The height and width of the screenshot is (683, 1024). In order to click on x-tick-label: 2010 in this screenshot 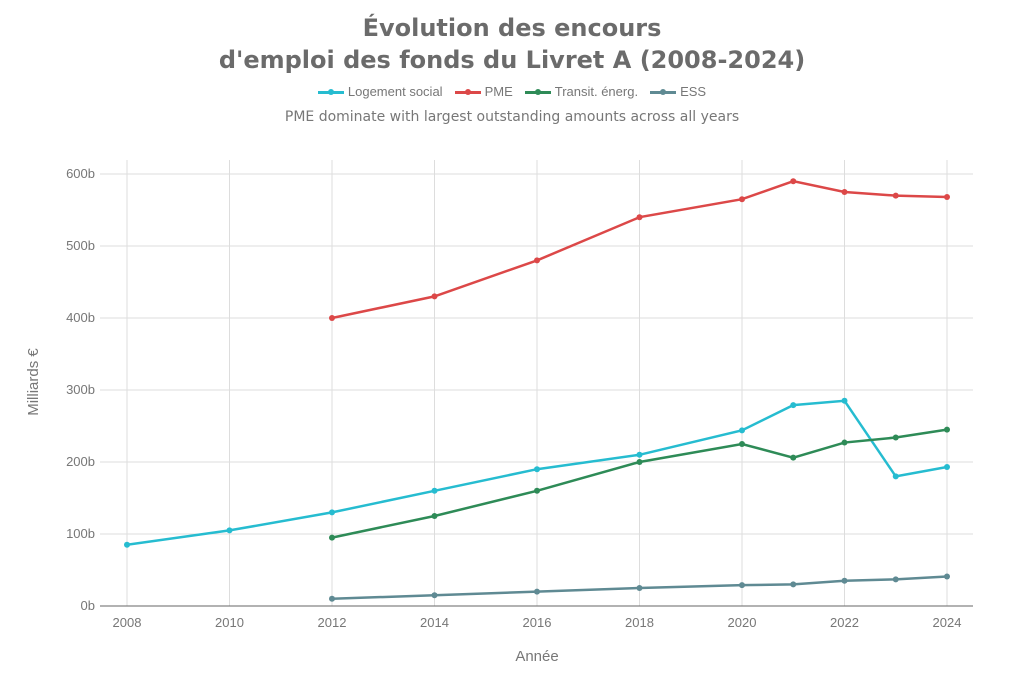, I will do `click(229, 622)`.